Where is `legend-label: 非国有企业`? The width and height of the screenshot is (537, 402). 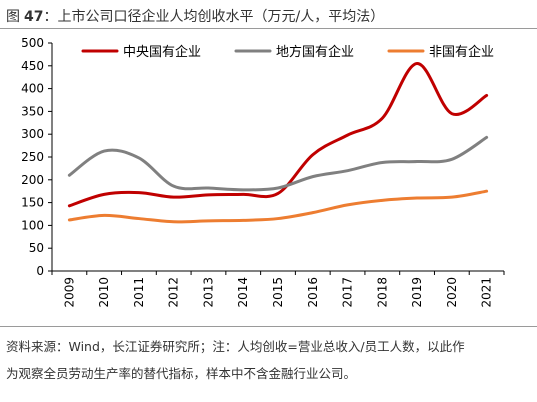 legend-label: 非国有企业 is located at coordinates (461, 52).